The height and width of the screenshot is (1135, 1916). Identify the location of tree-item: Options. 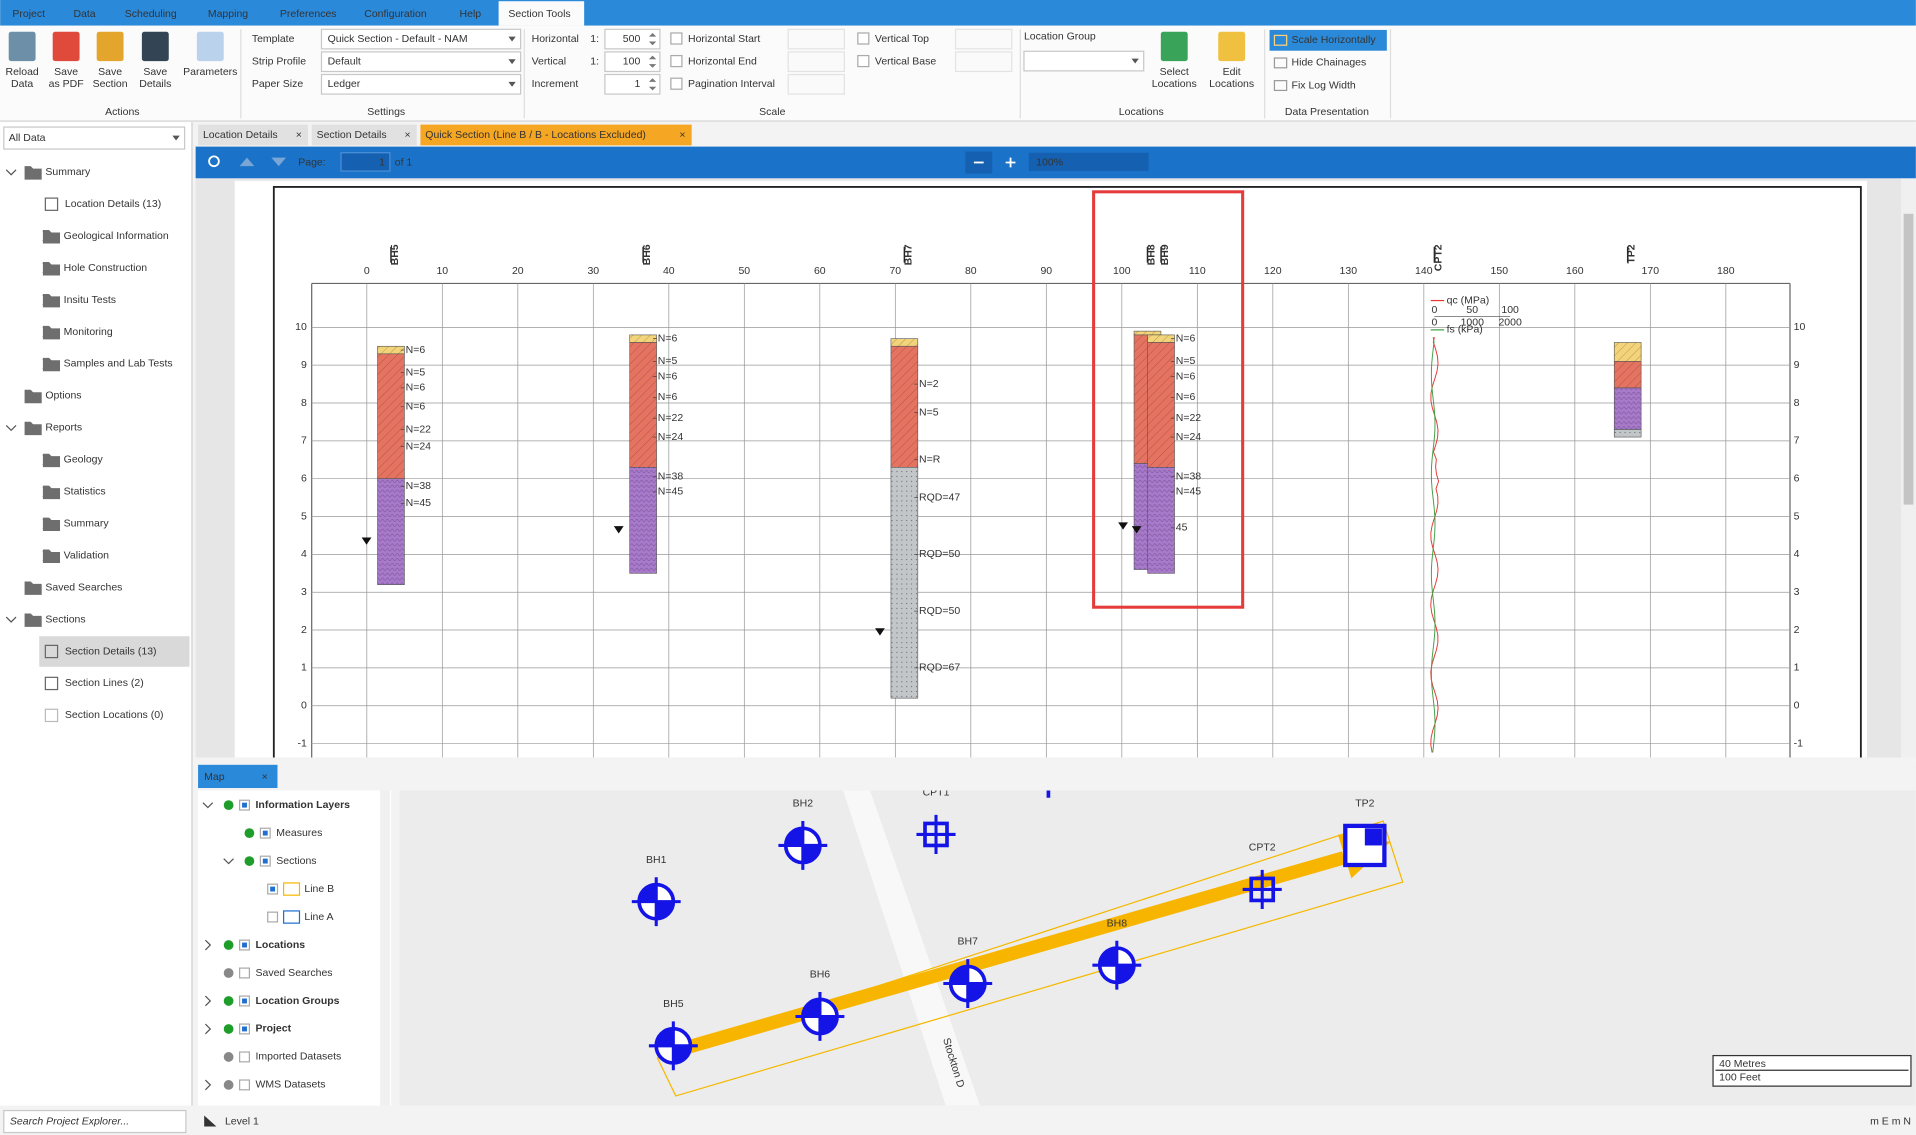
(63, 396).